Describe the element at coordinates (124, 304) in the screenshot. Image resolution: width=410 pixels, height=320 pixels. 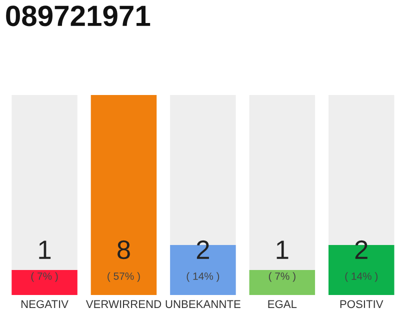
I see `x-tick-label: VERWIRREND` at that location.